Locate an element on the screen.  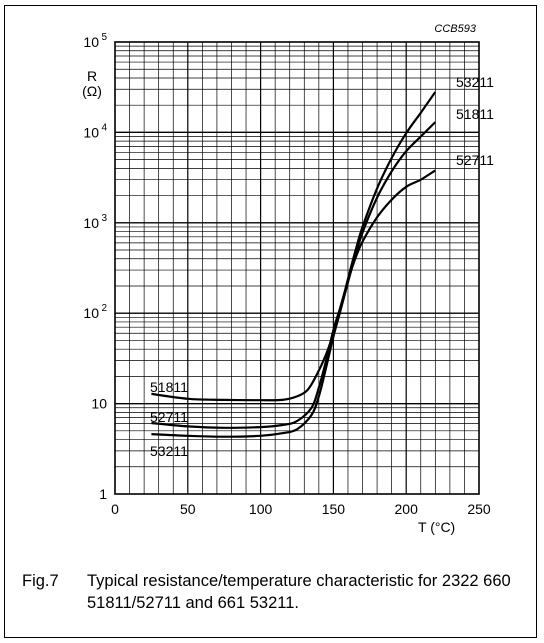
x-tick-label: 0 is located at coordinates (115, 509).